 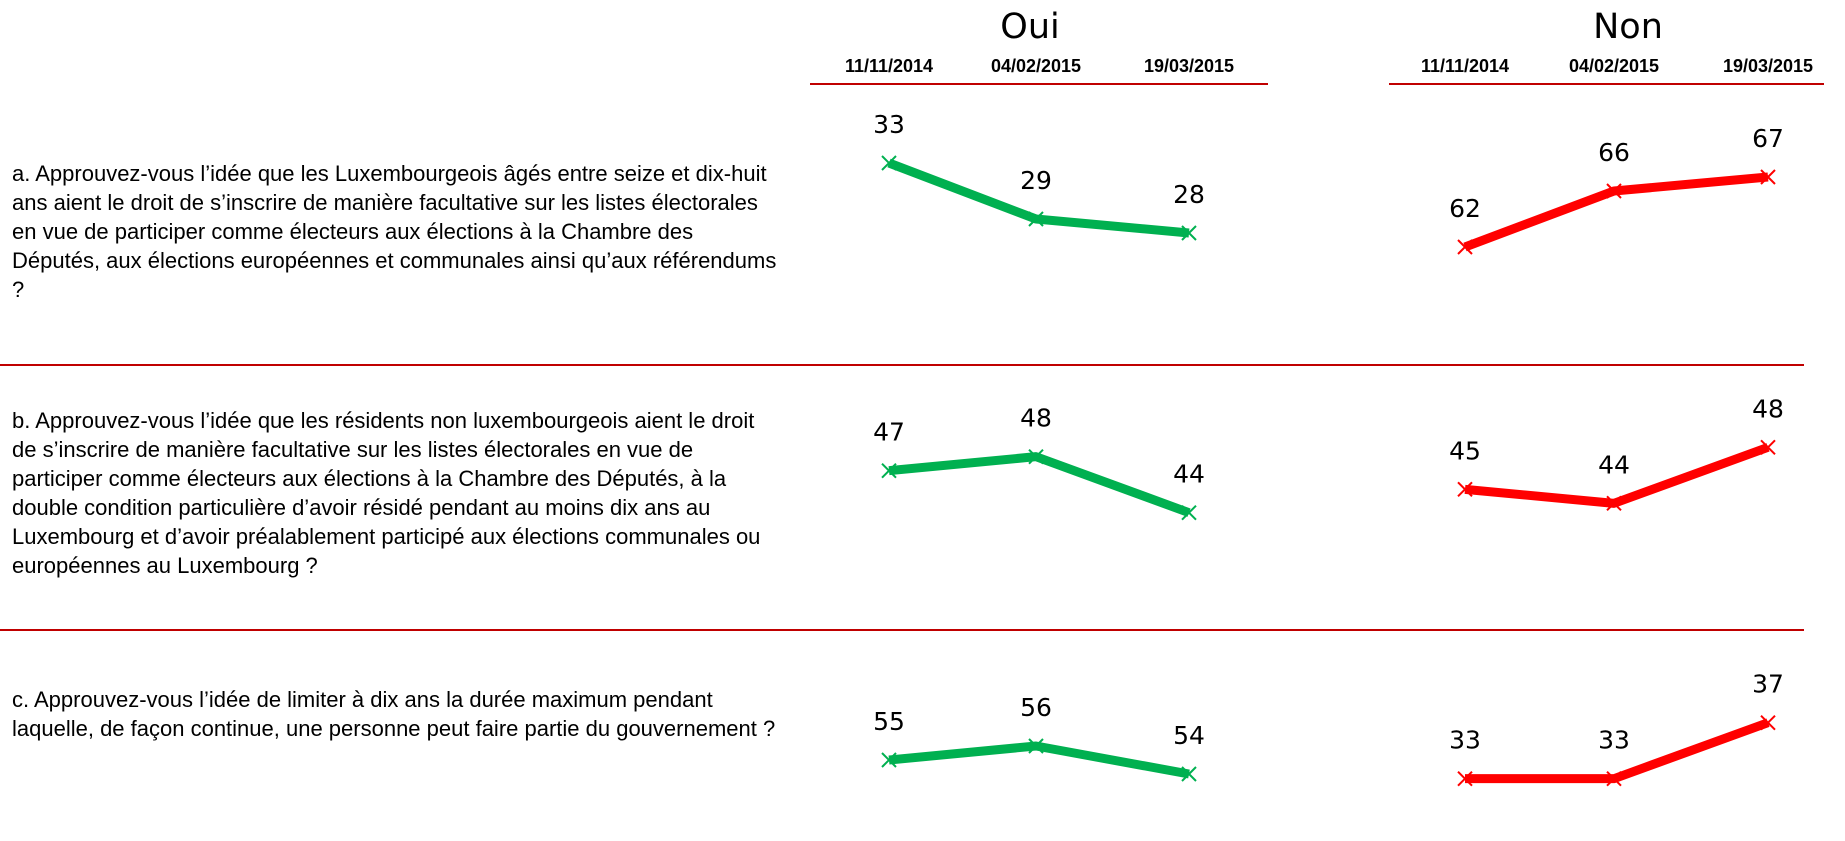 What do you see at coordinates (889, 721) in the screenshot?
I see `value-label: 55` at bounding box center [889, 721].